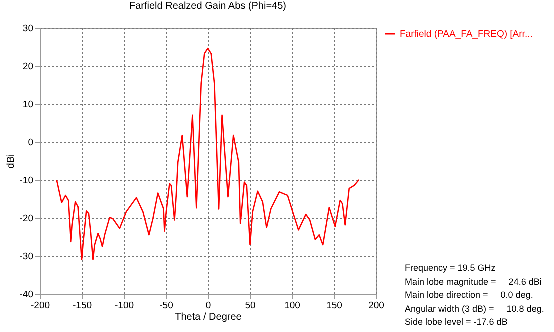  Describe the element at coordinates (473, 281) in the screenshot. I see `text: Main lobe magnitude = 24.6 dBi` at that location.